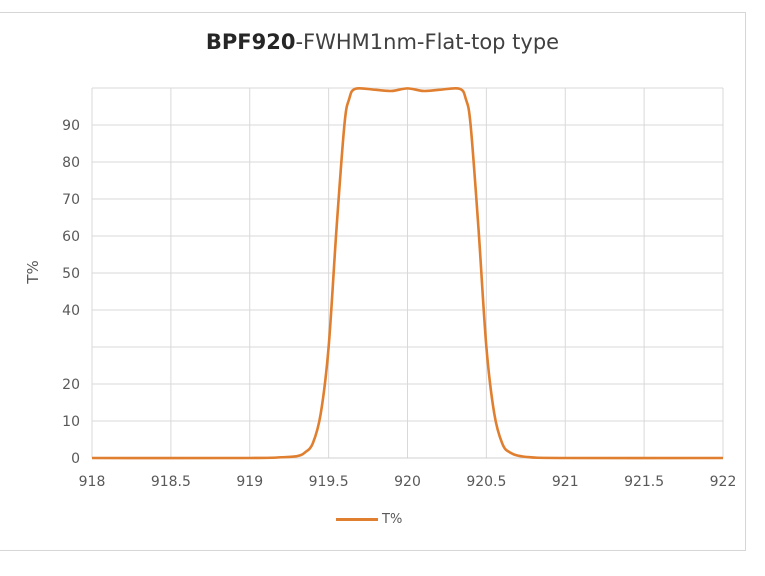 The image size is (765, 576). I want to click on x-tick-label: 919, so click(249, 482).